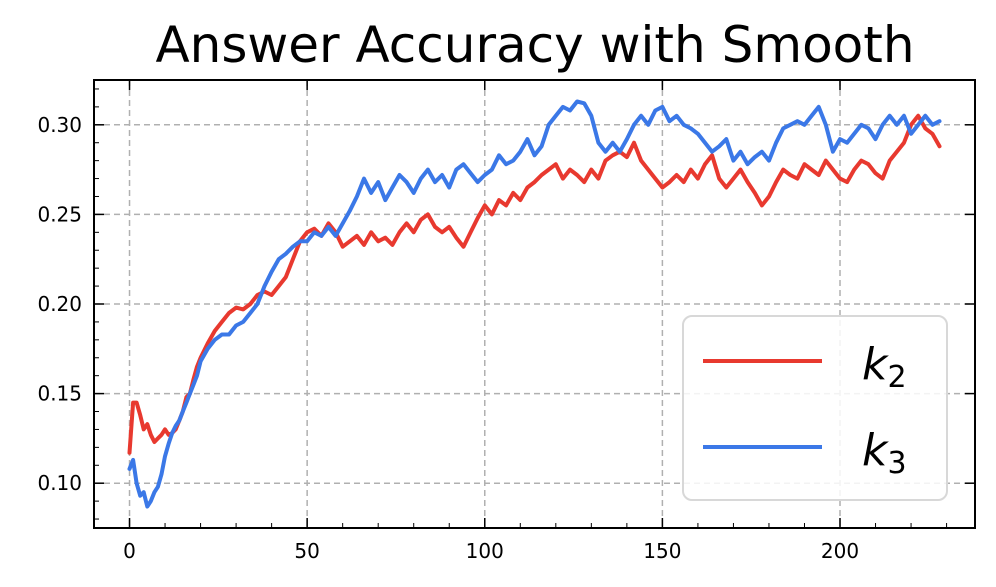 This screenshot has width=996, height=587. Describe the element at coordinates (129, 551) in the screenshot. I see `x-tick-label: 0` at that location.